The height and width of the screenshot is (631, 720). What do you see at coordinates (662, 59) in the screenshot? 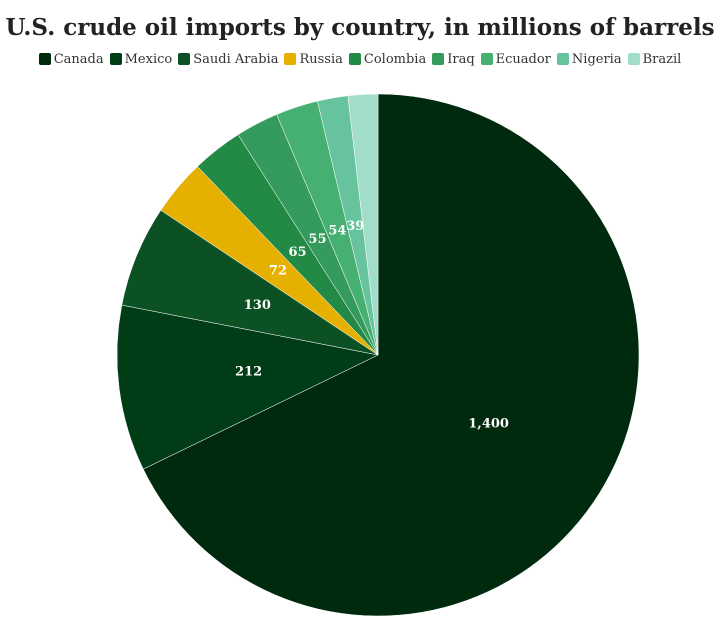
I see `legend-label: Brazil` at bounding box center [662, 59].